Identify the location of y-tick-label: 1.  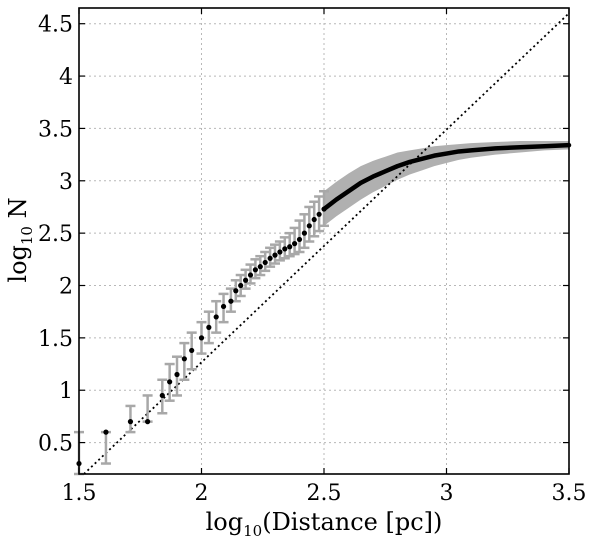
(66, 391).